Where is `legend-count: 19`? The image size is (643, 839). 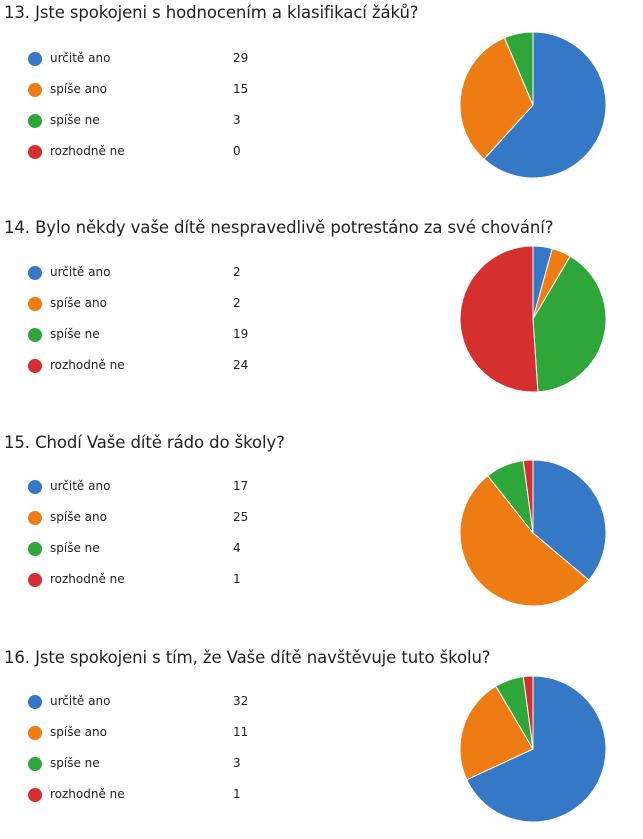
legend-count: 19 is located at coordinates (241, 334).